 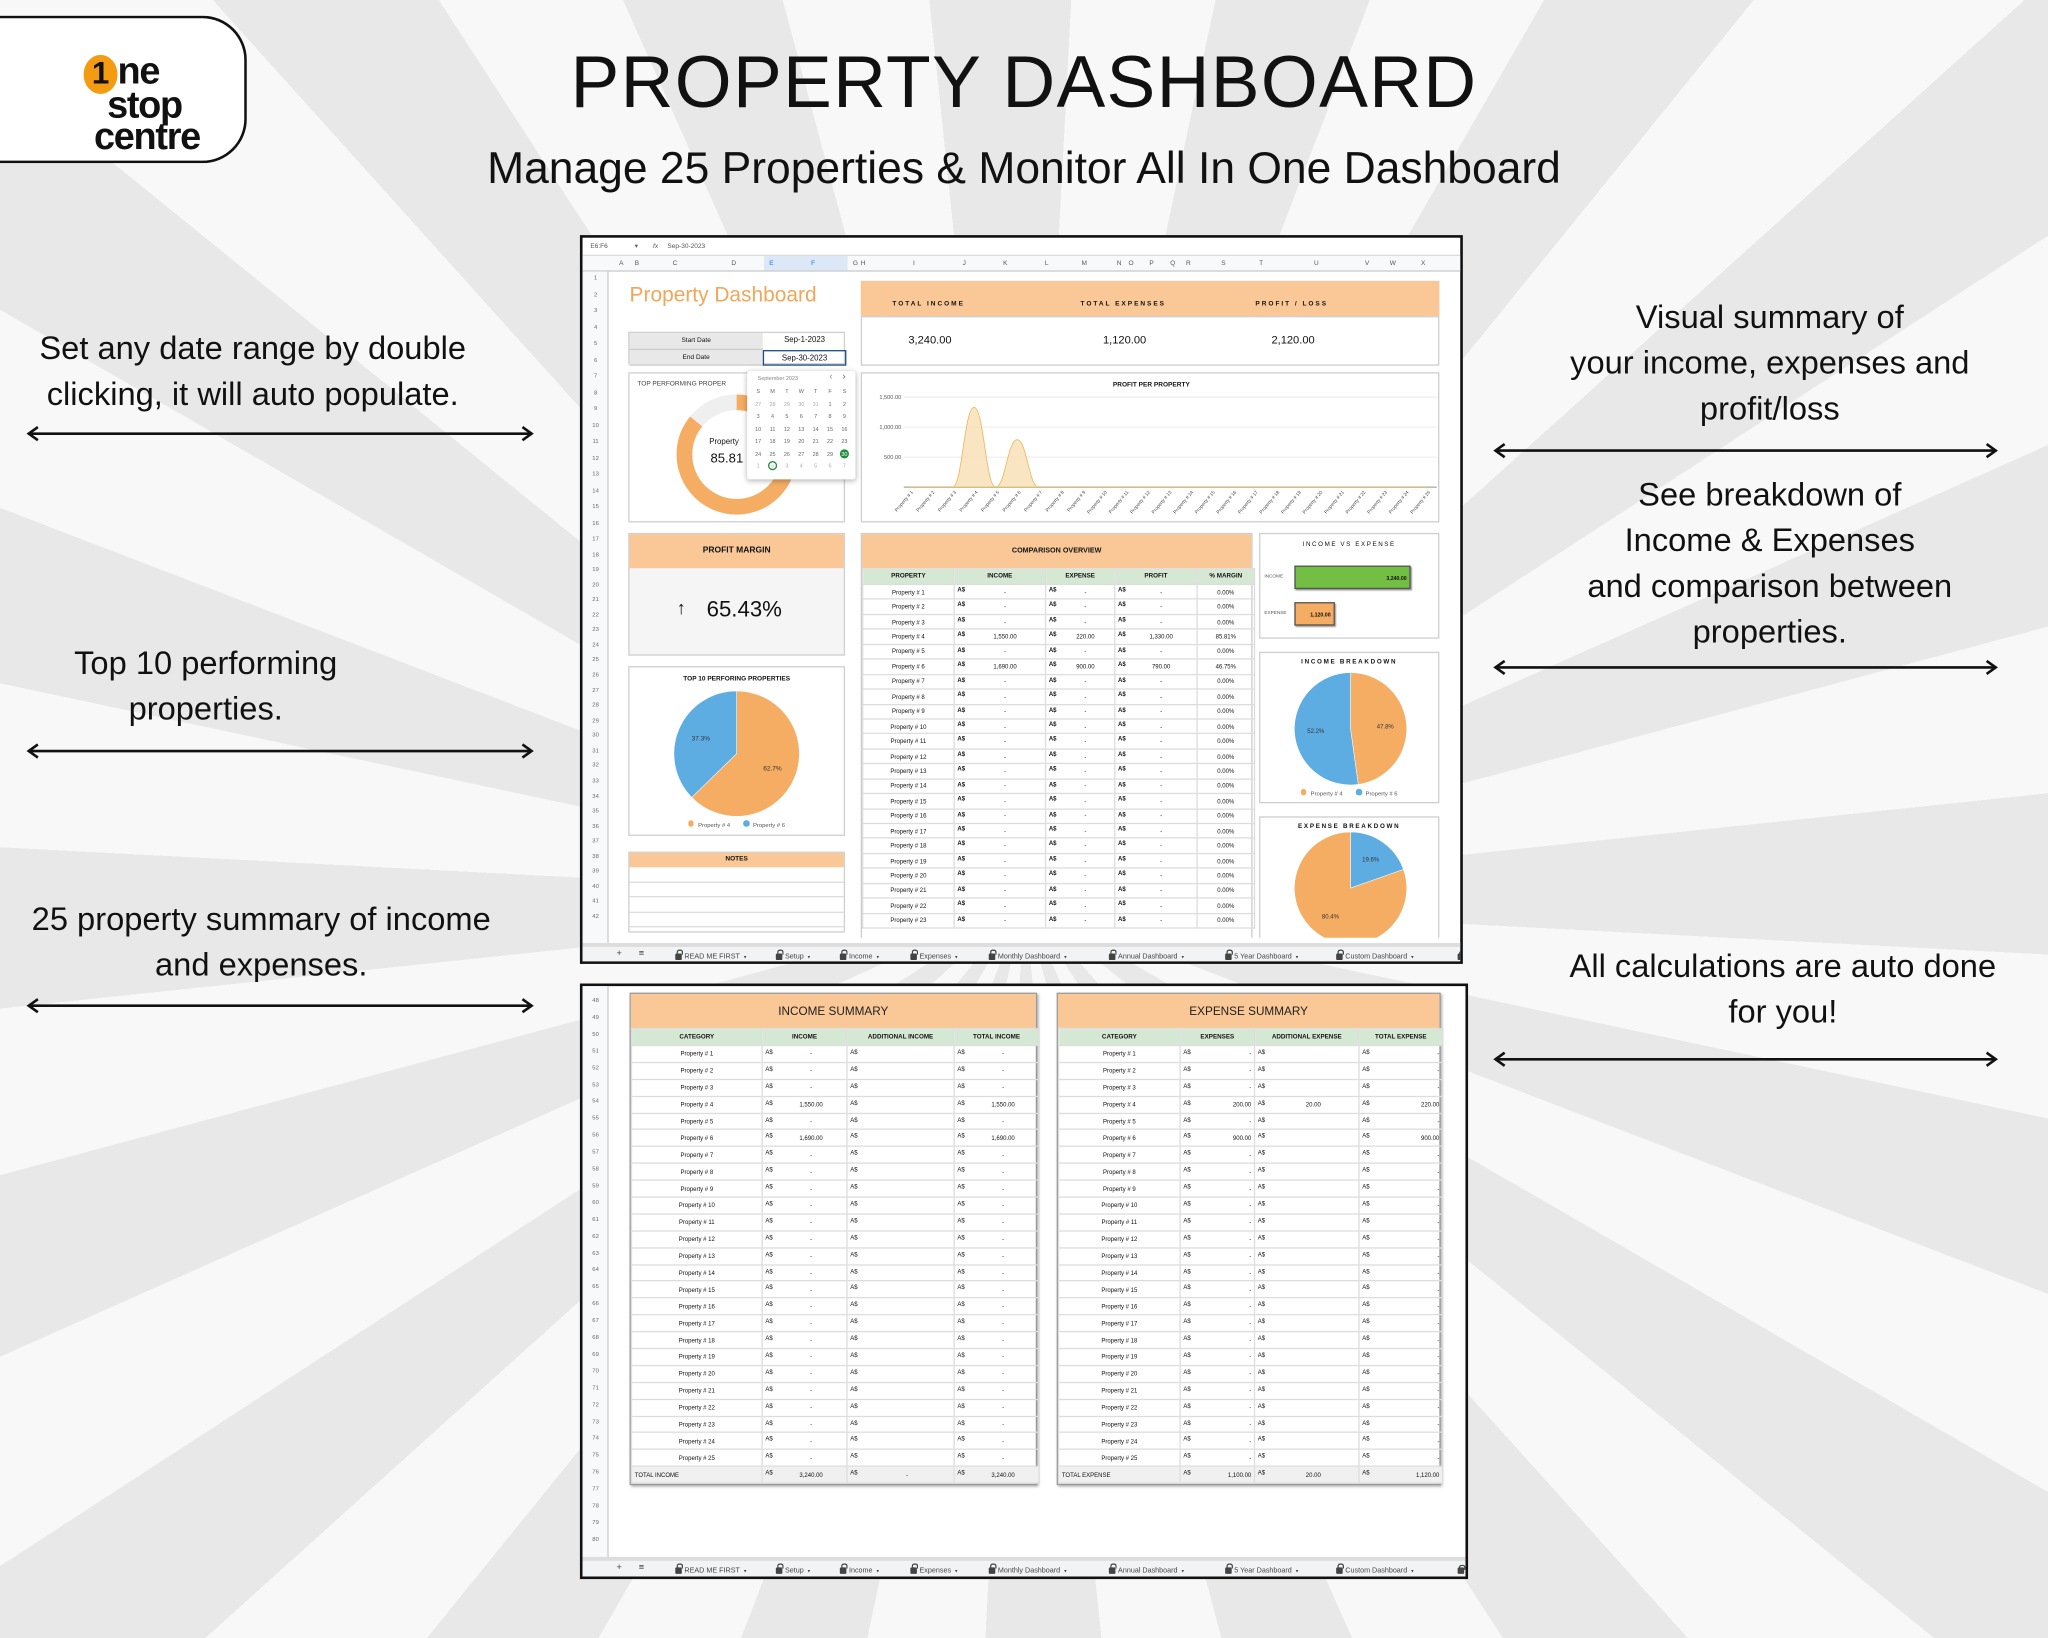 I want to click on table-cell: Property # 21, so click(x=908, y=890).